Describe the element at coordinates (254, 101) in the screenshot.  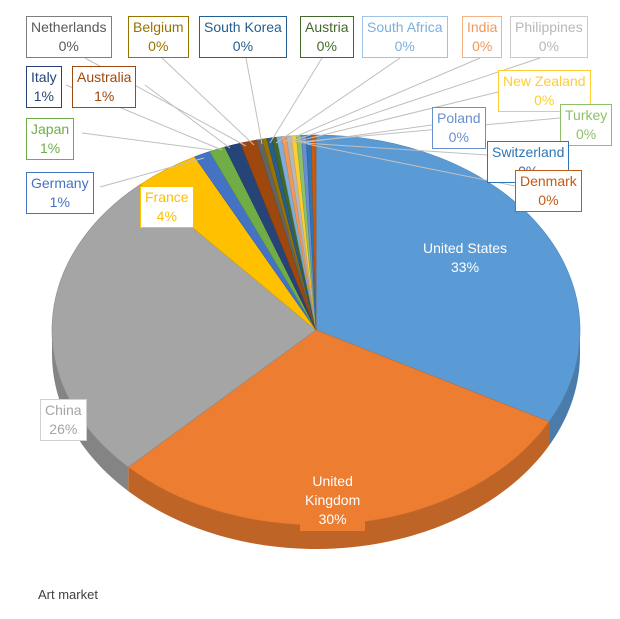
I see `leader-line-south-korea` at that location.